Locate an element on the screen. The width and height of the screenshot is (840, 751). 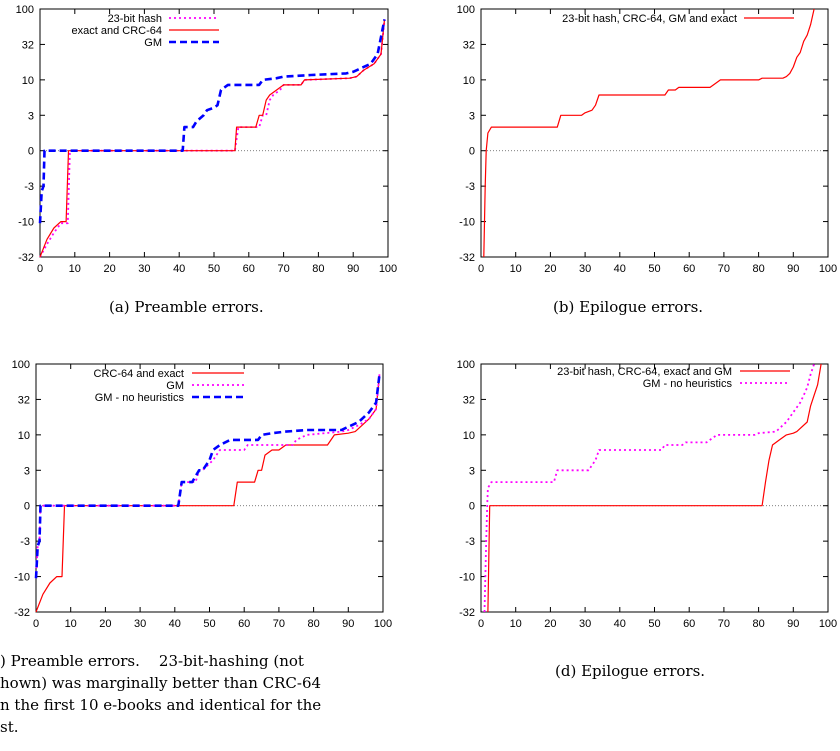
y-tick-label-a: 0 is located at coordinates (31, 152).